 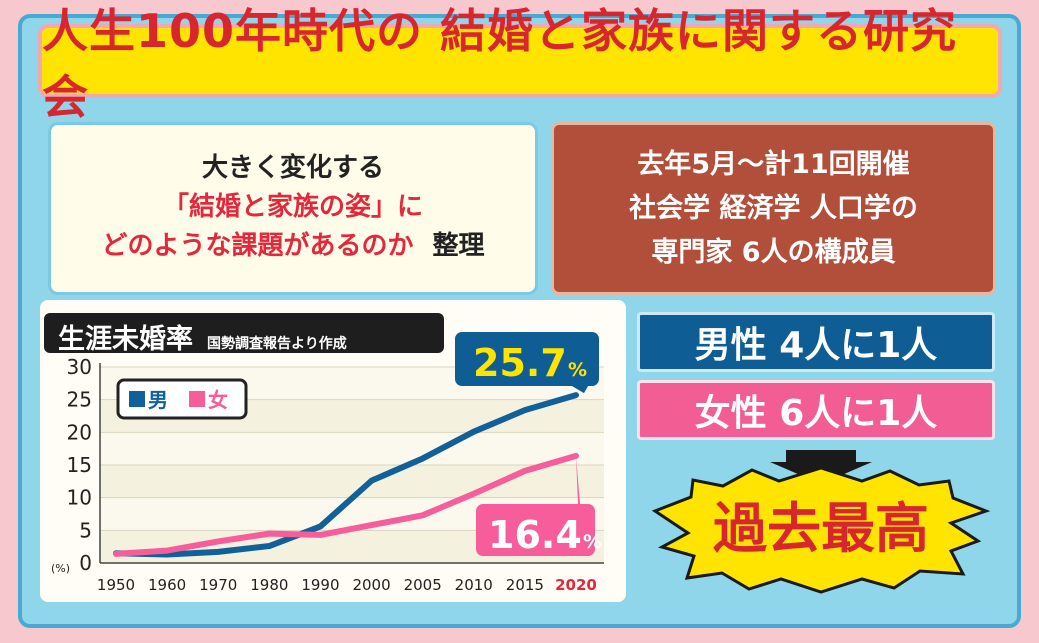 I want to click on chart-subtitle: 国勢調査報告より作成, so click(x=277, y=344).